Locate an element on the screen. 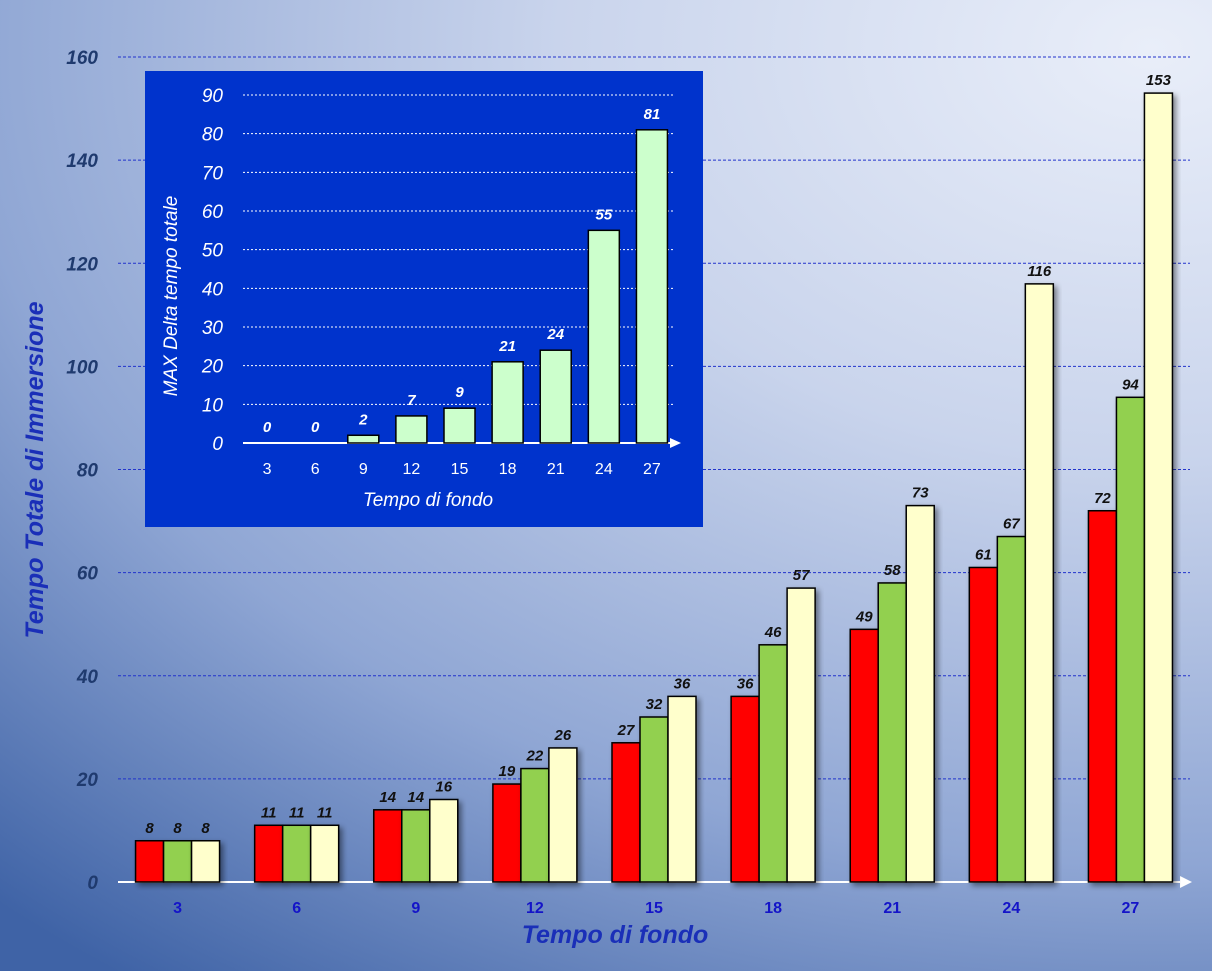 The image size is (1212, 971). inset-y-axis-title: MAX Delta tempo totale is located at coordinates (171, 296).